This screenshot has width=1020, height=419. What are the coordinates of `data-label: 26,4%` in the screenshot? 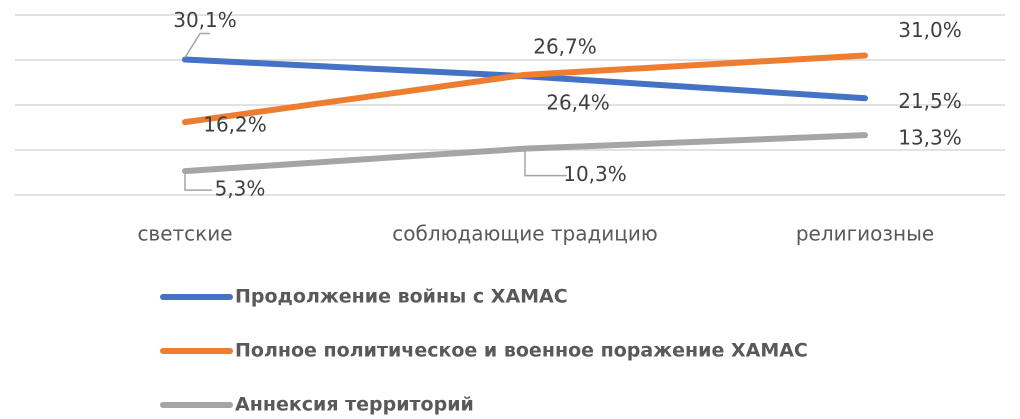 It's located at (578, 103).